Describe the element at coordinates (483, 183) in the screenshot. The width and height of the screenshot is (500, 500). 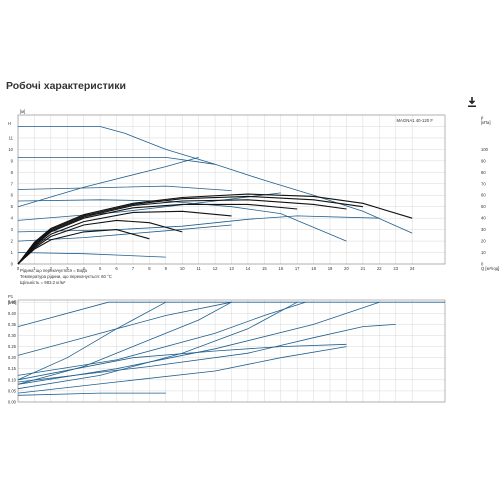
I see `y2-tick-label: 70` at that location.